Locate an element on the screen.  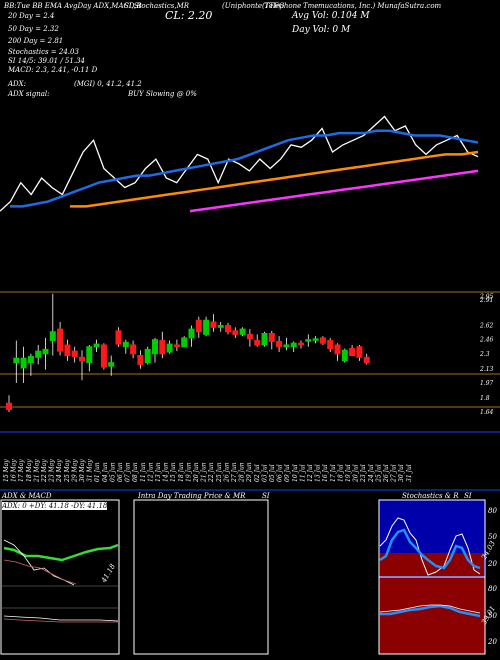
date-tick-label: 30 Jul is located at coordinates (401, 473).